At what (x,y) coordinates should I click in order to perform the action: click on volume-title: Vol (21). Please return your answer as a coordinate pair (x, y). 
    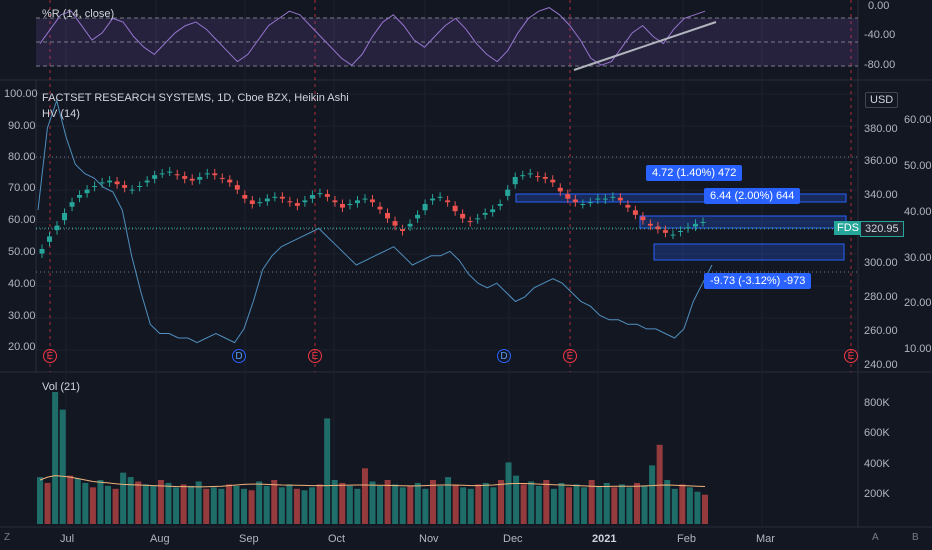
    Looking at the image, I should click on (61, 387).